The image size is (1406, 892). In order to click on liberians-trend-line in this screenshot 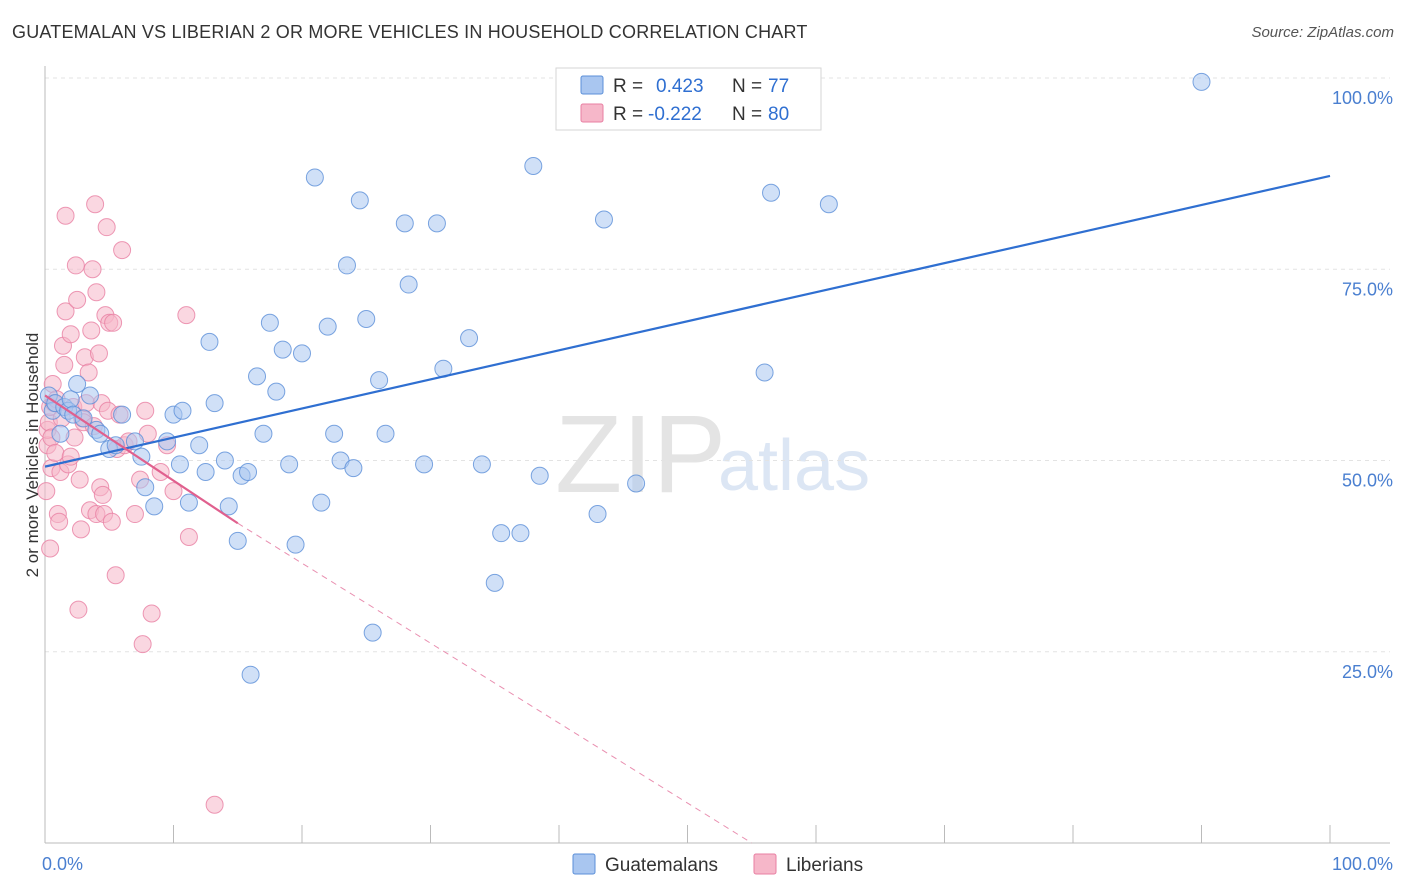, I will do `click(141, 459)`.